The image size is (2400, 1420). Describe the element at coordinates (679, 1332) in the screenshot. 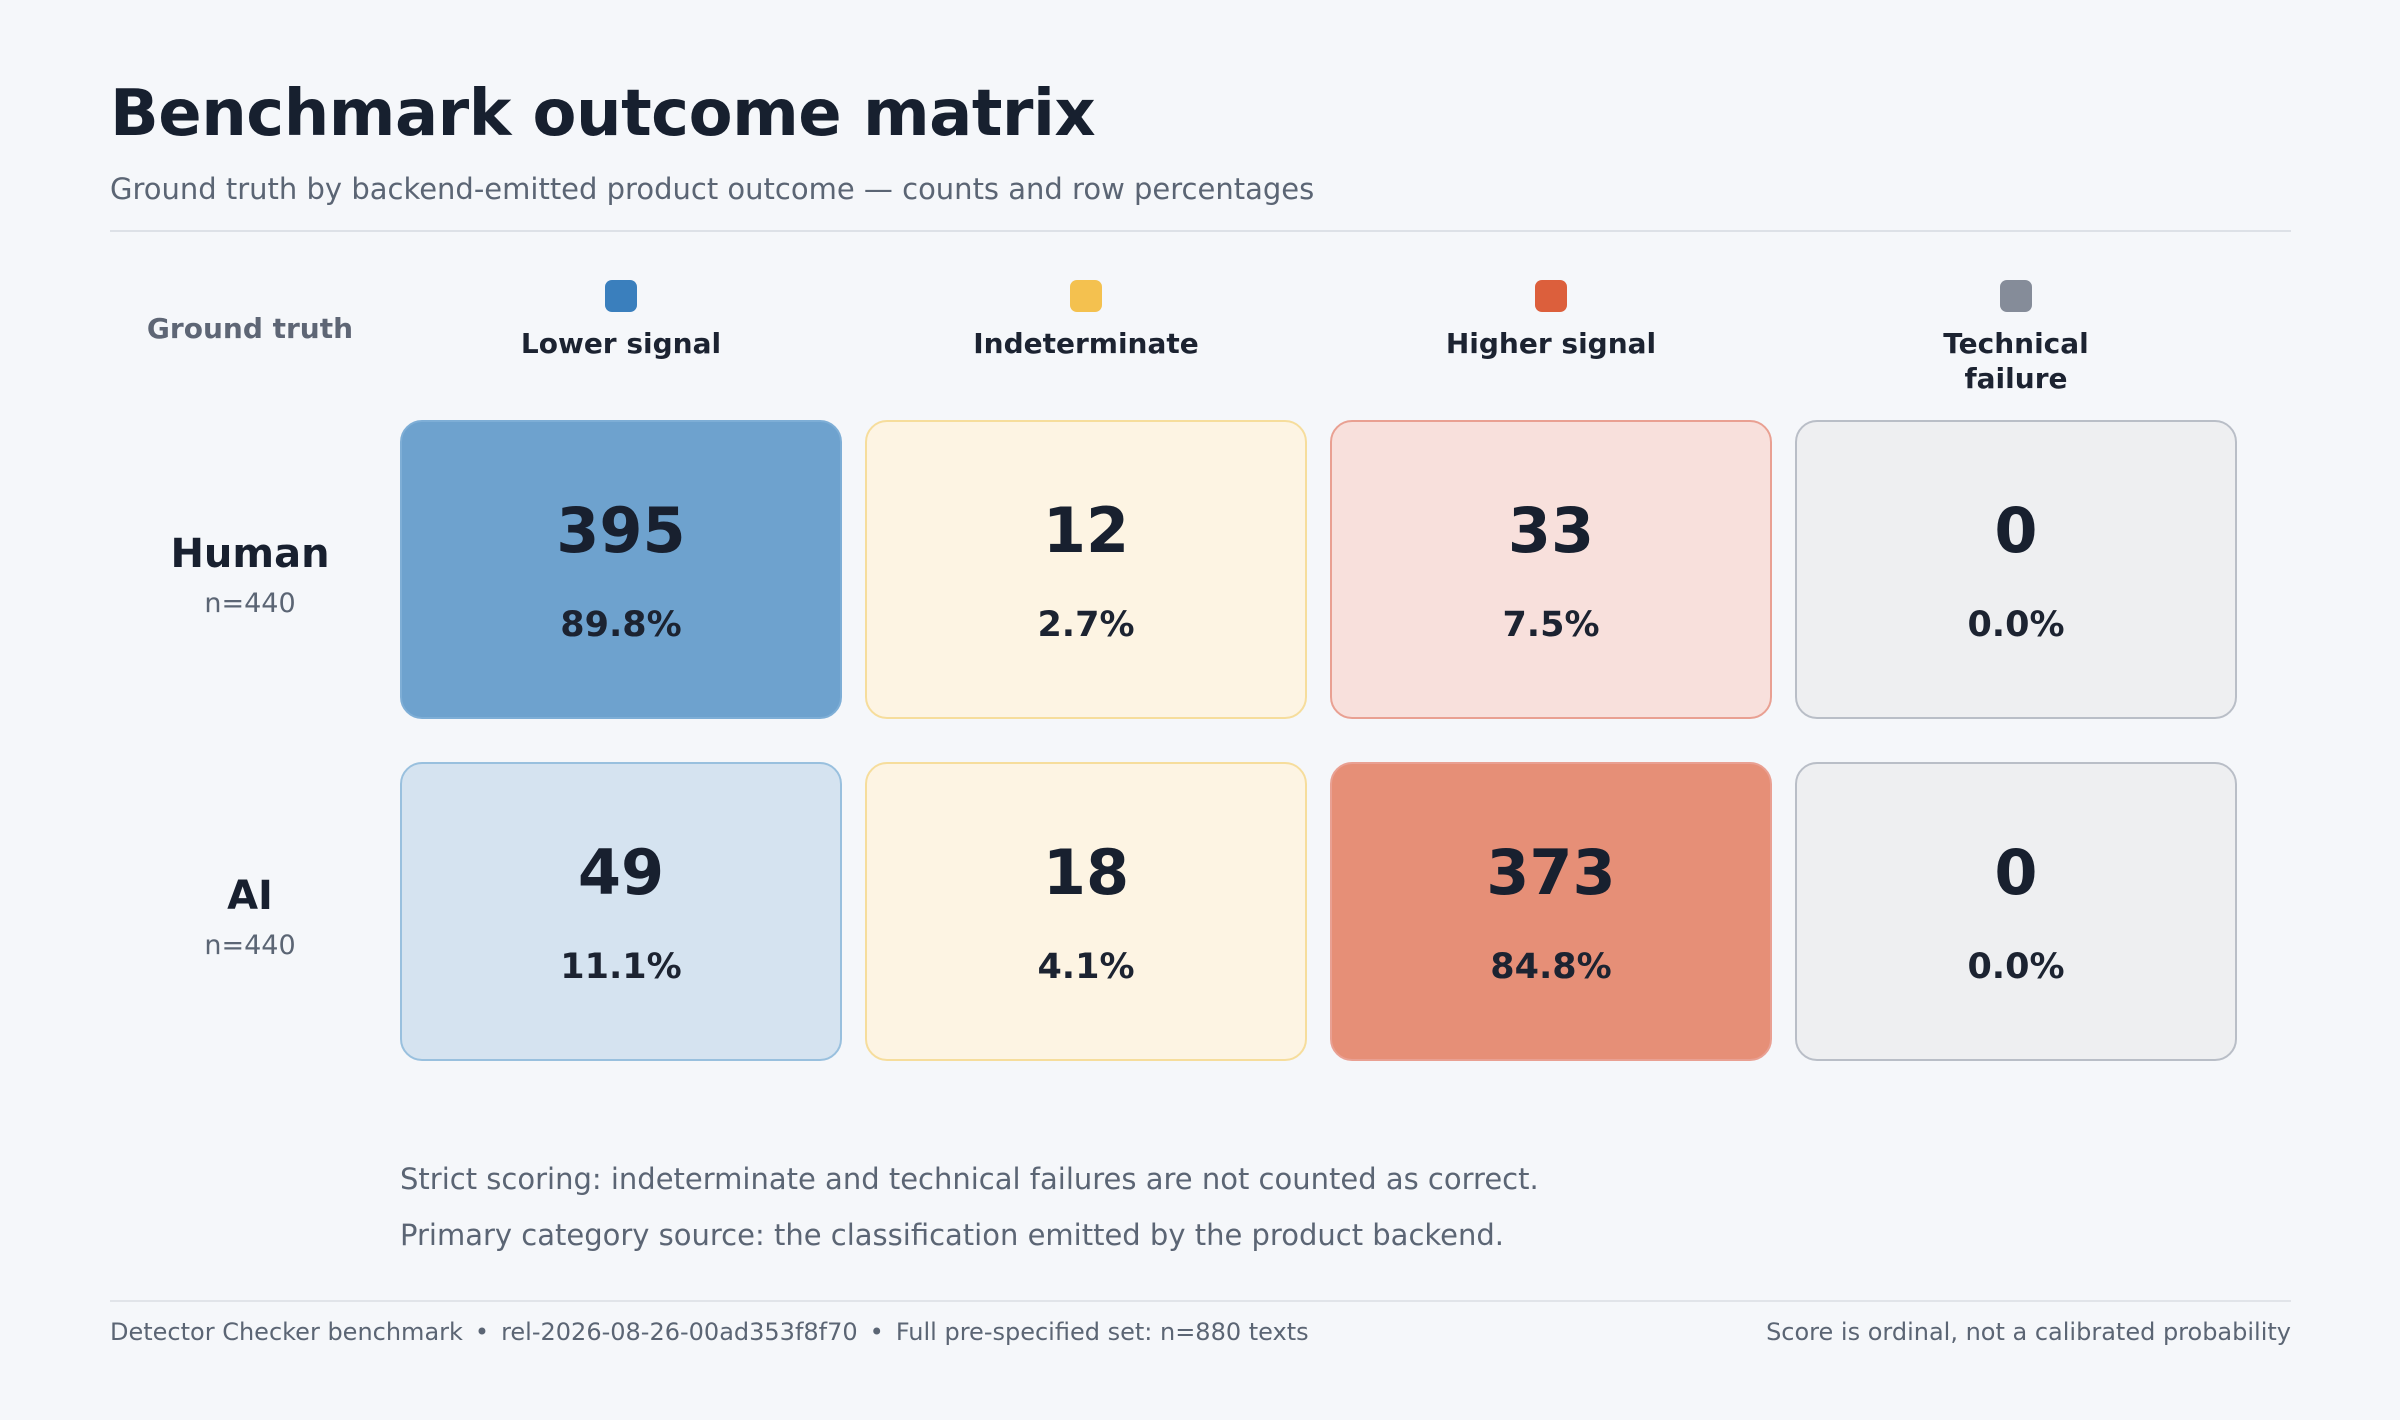

I see `footer-release: rel-2026-08-26-00ad353f8f70` at that location.